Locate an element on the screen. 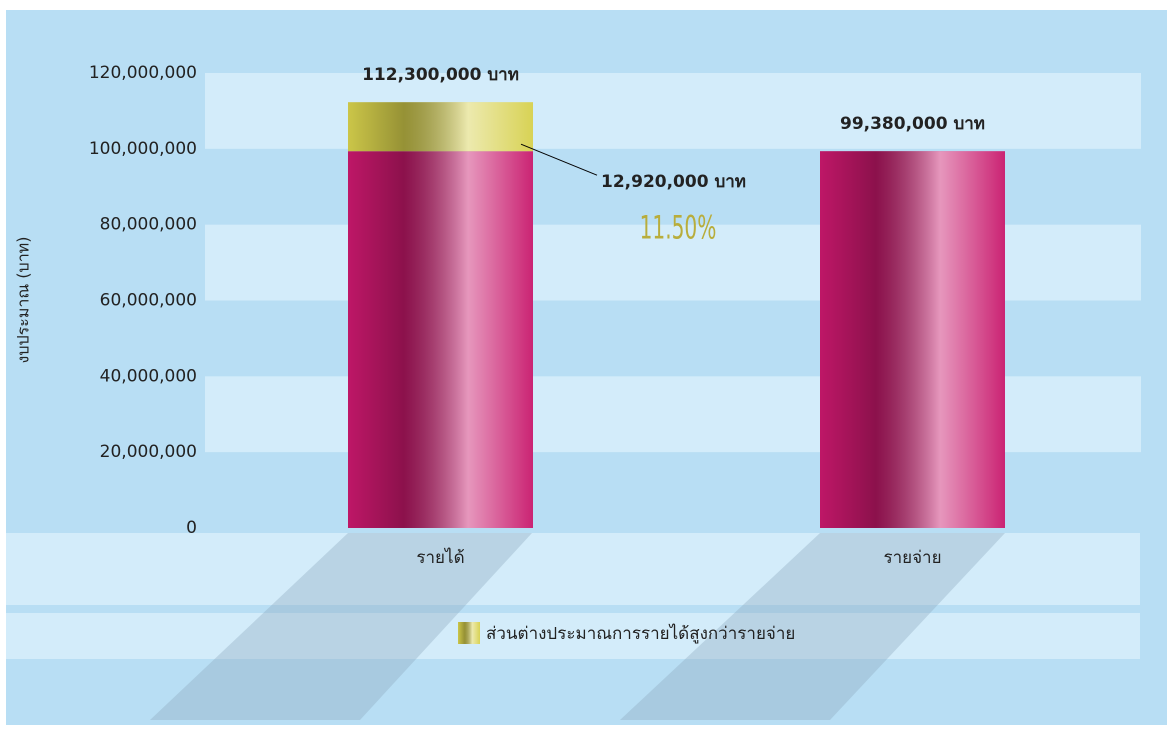 The height and width of the screenshot is (729, 1171). y-tick-label: 100,000,000 is located at coordinates (143, 149).